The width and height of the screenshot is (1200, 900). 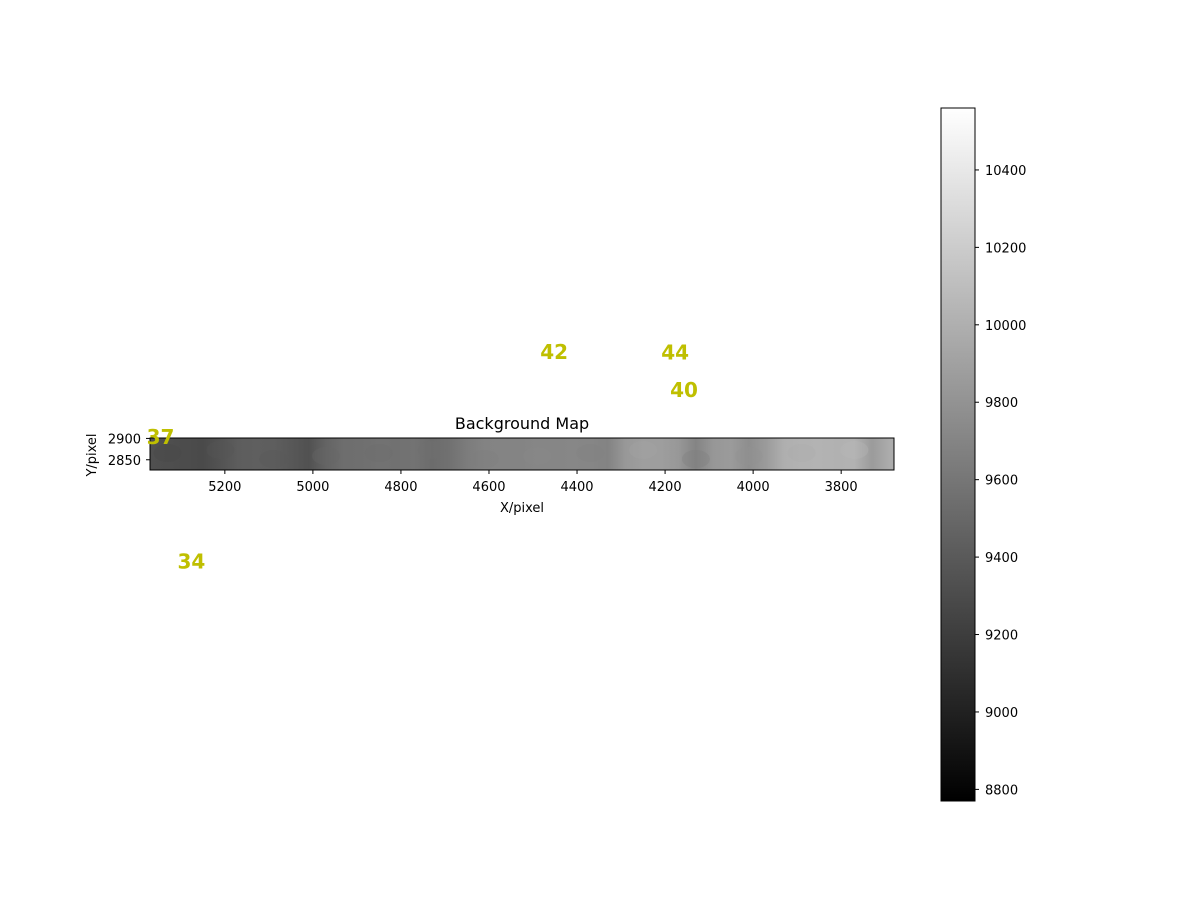 What do you see at coordinates (124, 461) in the screenshot?
I see `y-tick-label: 2850` at bounding box center [124, 461].